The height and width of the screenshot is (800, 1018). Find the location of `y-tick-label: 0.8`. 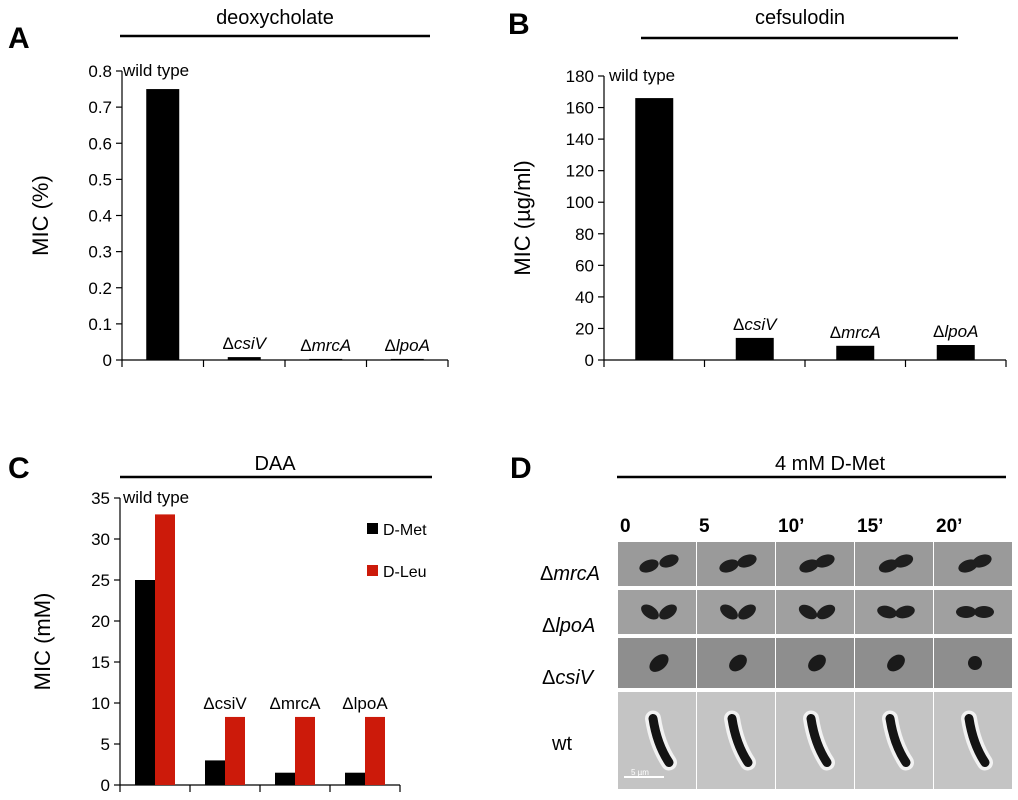

y-tick-label: 0.8 is located at coordinates (100, 71).